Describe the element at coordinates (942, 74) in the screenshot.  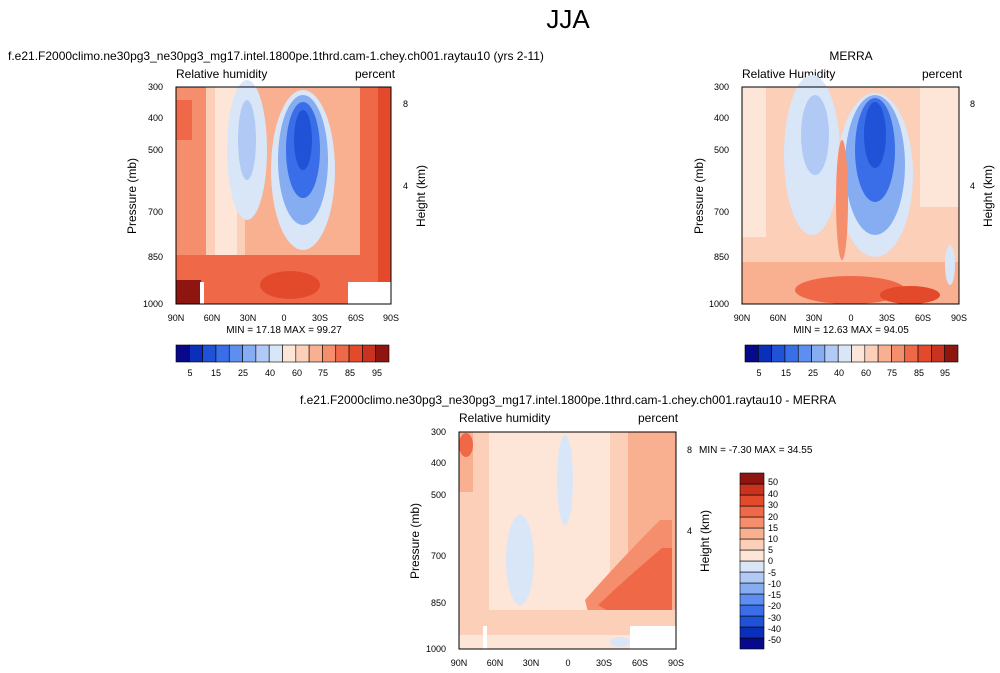
I see `panel-merra-units-label: percent` at that location.